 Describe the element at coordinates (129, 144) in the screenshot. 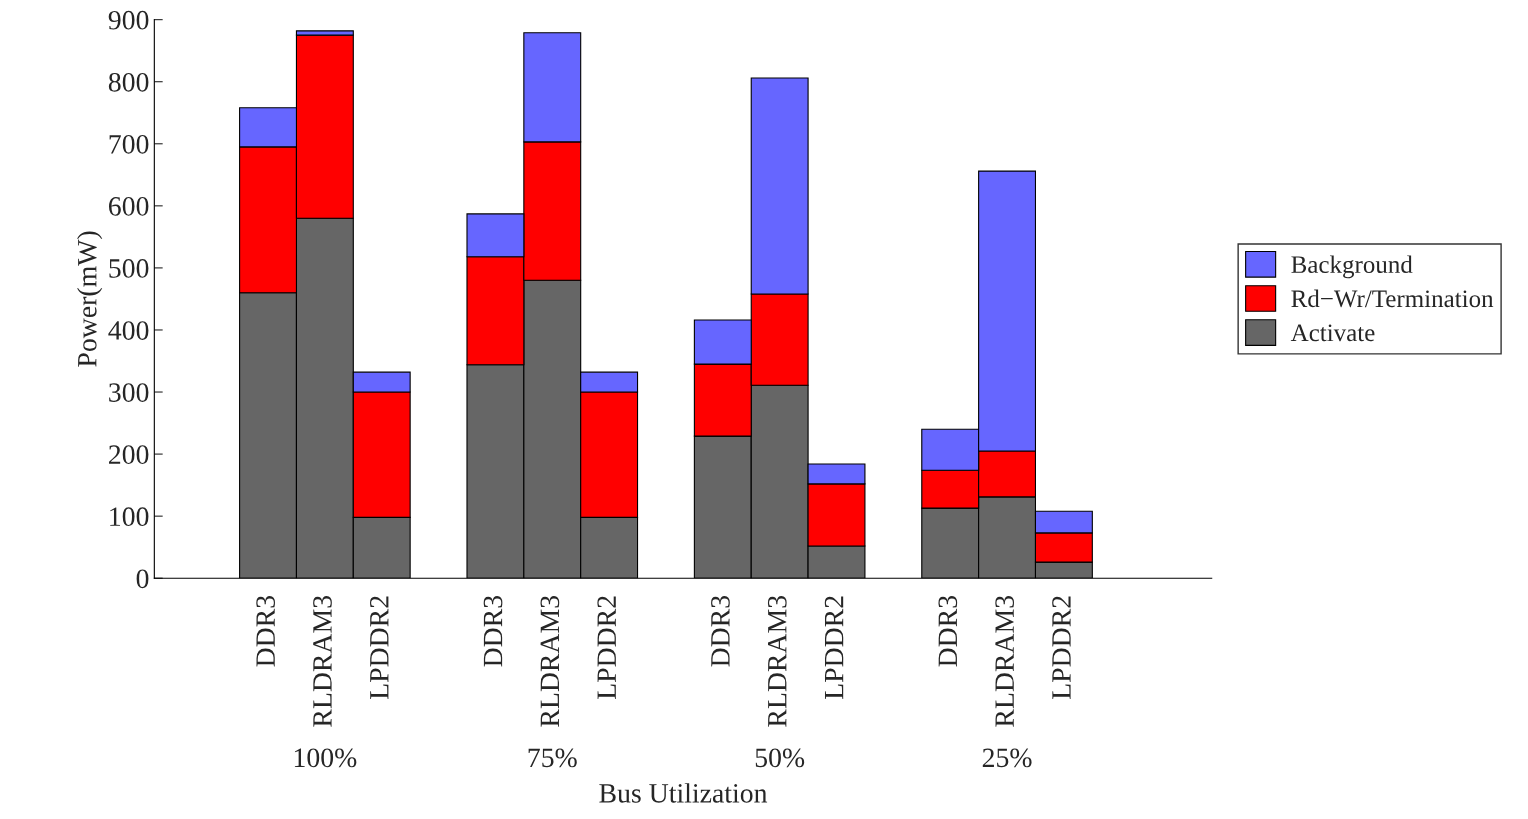

I see `y-tick-label: 700` at that location.